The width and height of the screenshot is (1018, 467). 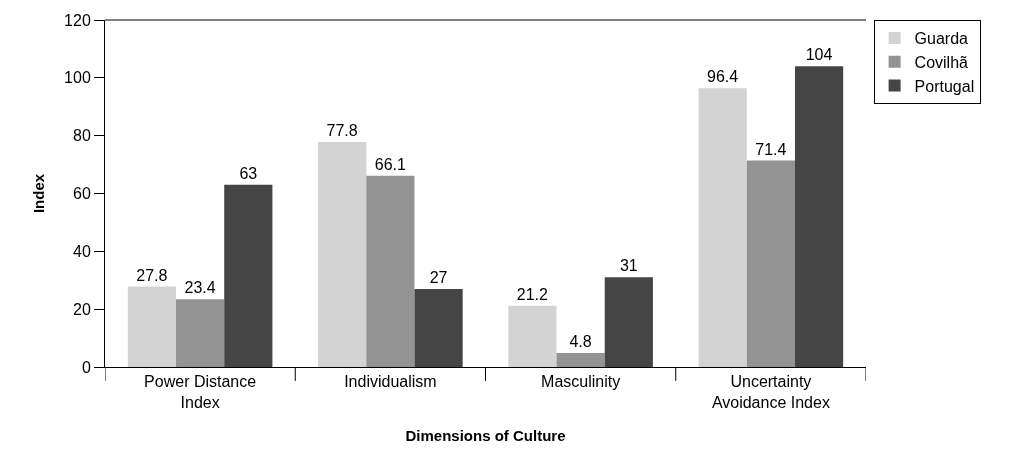 I want to click on y-tick-label: 60, so click(x=82, y=194).